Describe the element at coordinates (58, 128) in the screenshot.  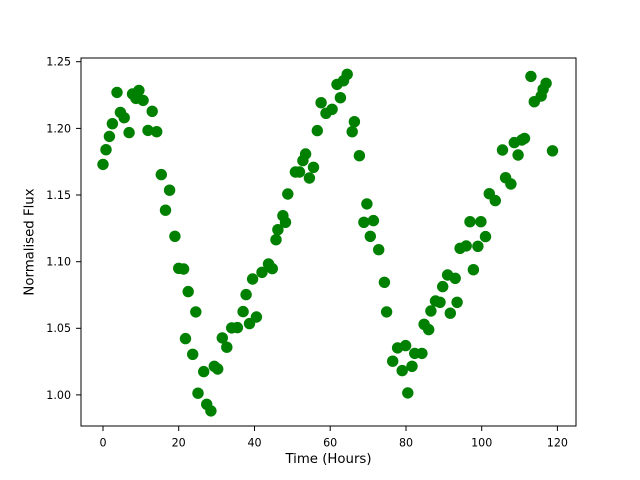
I see `y-tick-label: 1.20` at that location.